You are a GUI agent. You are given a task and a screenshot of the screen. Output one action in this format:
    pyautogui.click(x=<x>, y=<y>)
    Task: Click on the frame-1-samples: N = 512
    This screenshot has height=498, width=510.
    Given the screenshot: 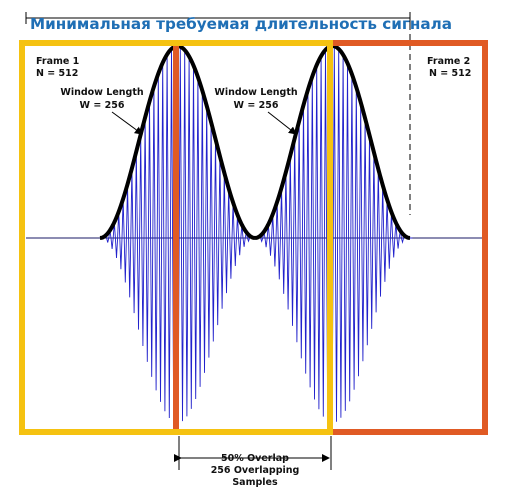 What is the action you would take?
    pyautogui.click(x=57, y=73)
    